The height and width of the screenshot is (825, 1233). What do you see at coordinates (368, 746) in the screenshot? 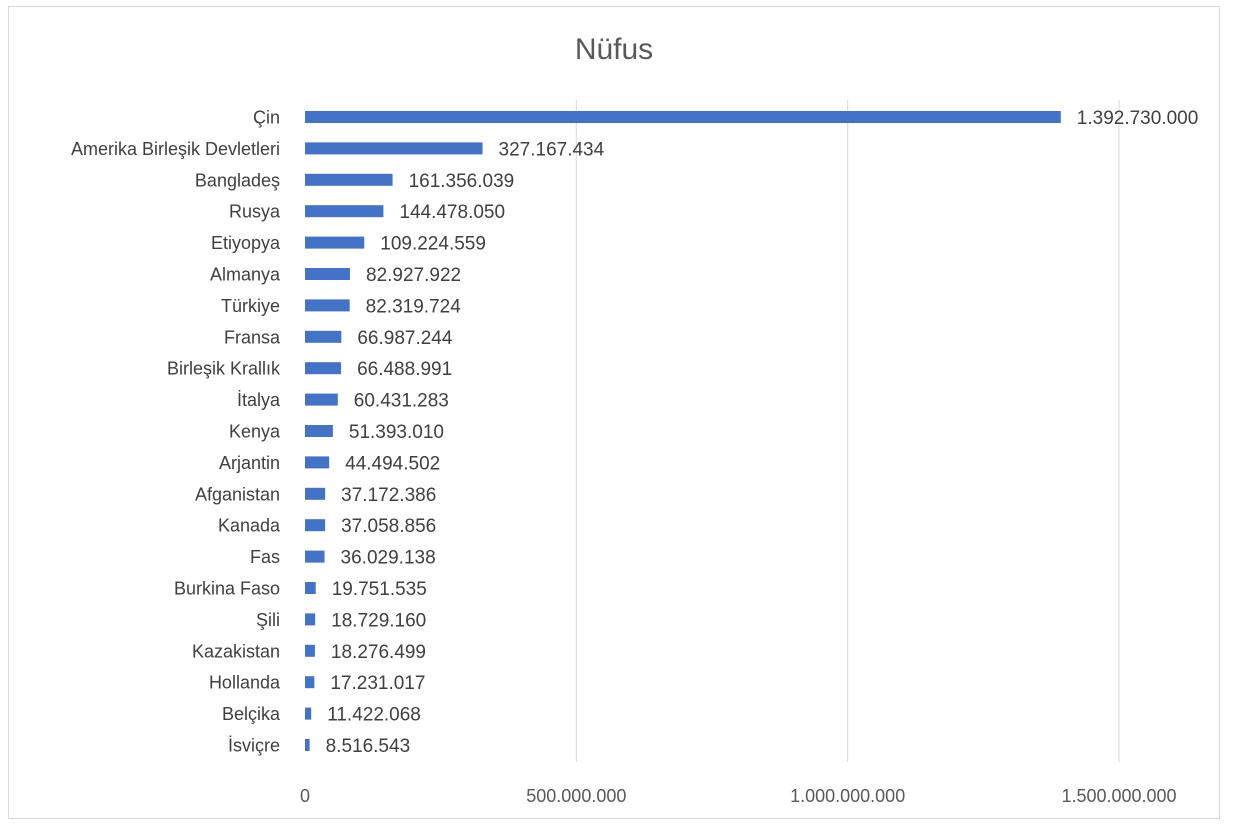
I see `data-label: 8.516.543` at bounding box center [368, 746].